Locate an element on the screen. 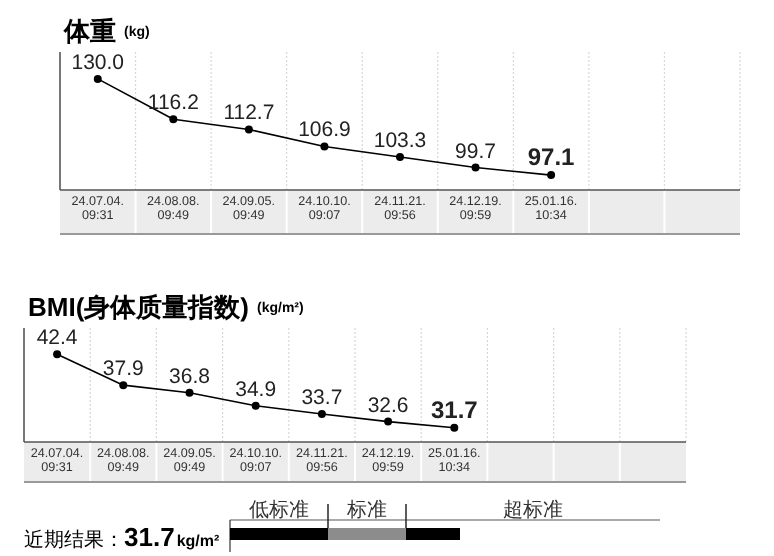  chart-subtitle: (kg) is located at coordinates (137, 32).